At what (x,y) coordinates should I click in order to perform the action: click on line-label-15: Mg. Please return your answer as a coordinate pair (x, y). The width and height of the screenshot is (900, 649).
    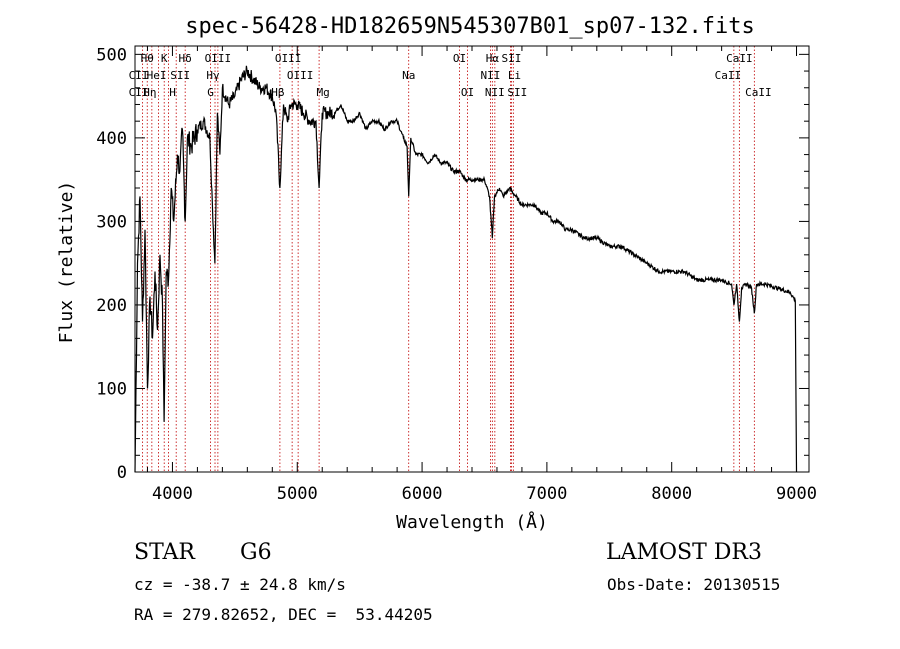
    Looking at the image, I should click on (322, 92).